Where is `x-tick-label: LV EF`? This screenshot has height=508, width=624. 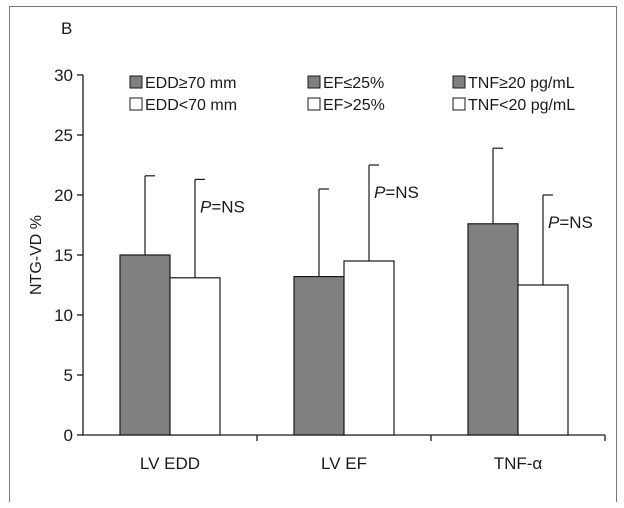
x-tick-label: LV EF is located at coordinates (344, 463).